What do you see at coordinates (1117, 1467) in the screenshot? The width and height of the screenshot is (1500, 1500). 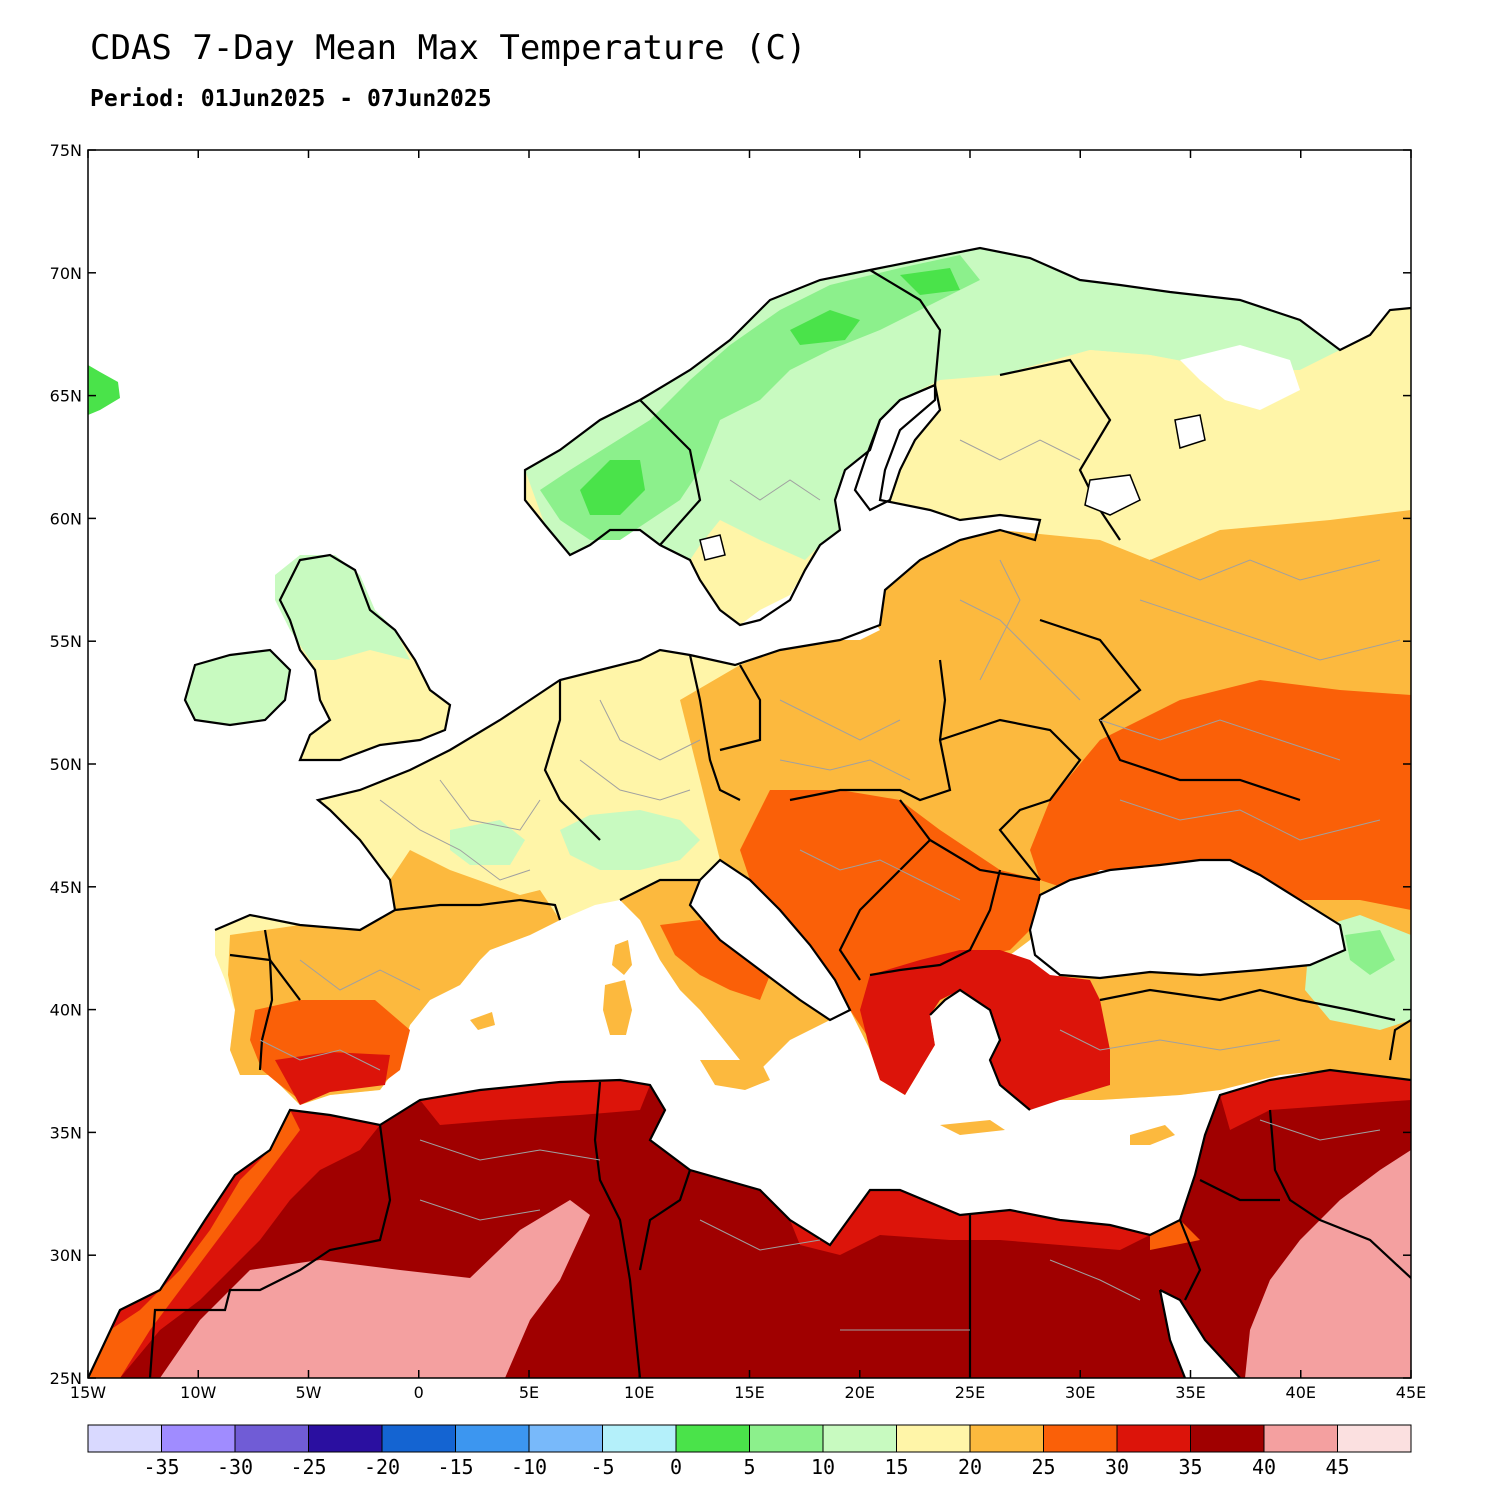 I see `colorbar-label: 30` at bounding box center [1117, 1467].